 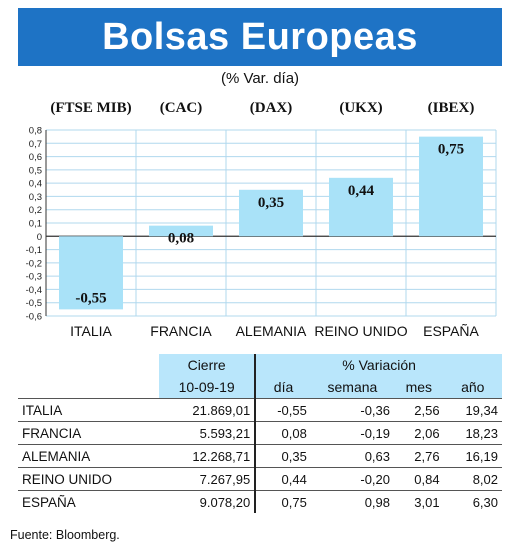 I want to click on header-semana: semana, so click(x=352, y=387).